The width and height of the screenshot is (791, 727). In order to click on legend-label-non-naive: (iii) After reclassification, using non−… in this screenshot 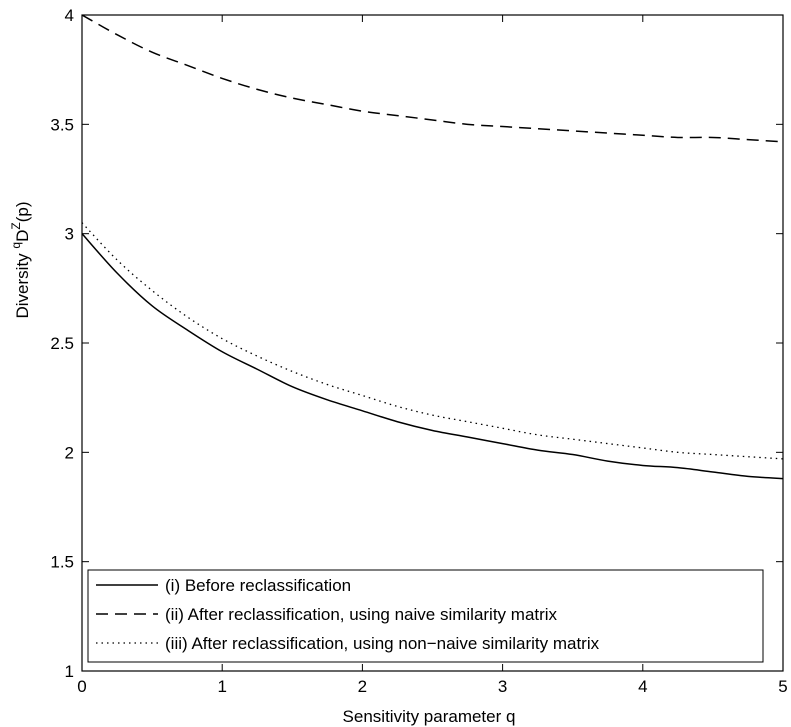, I will do `click(382, 643)`.